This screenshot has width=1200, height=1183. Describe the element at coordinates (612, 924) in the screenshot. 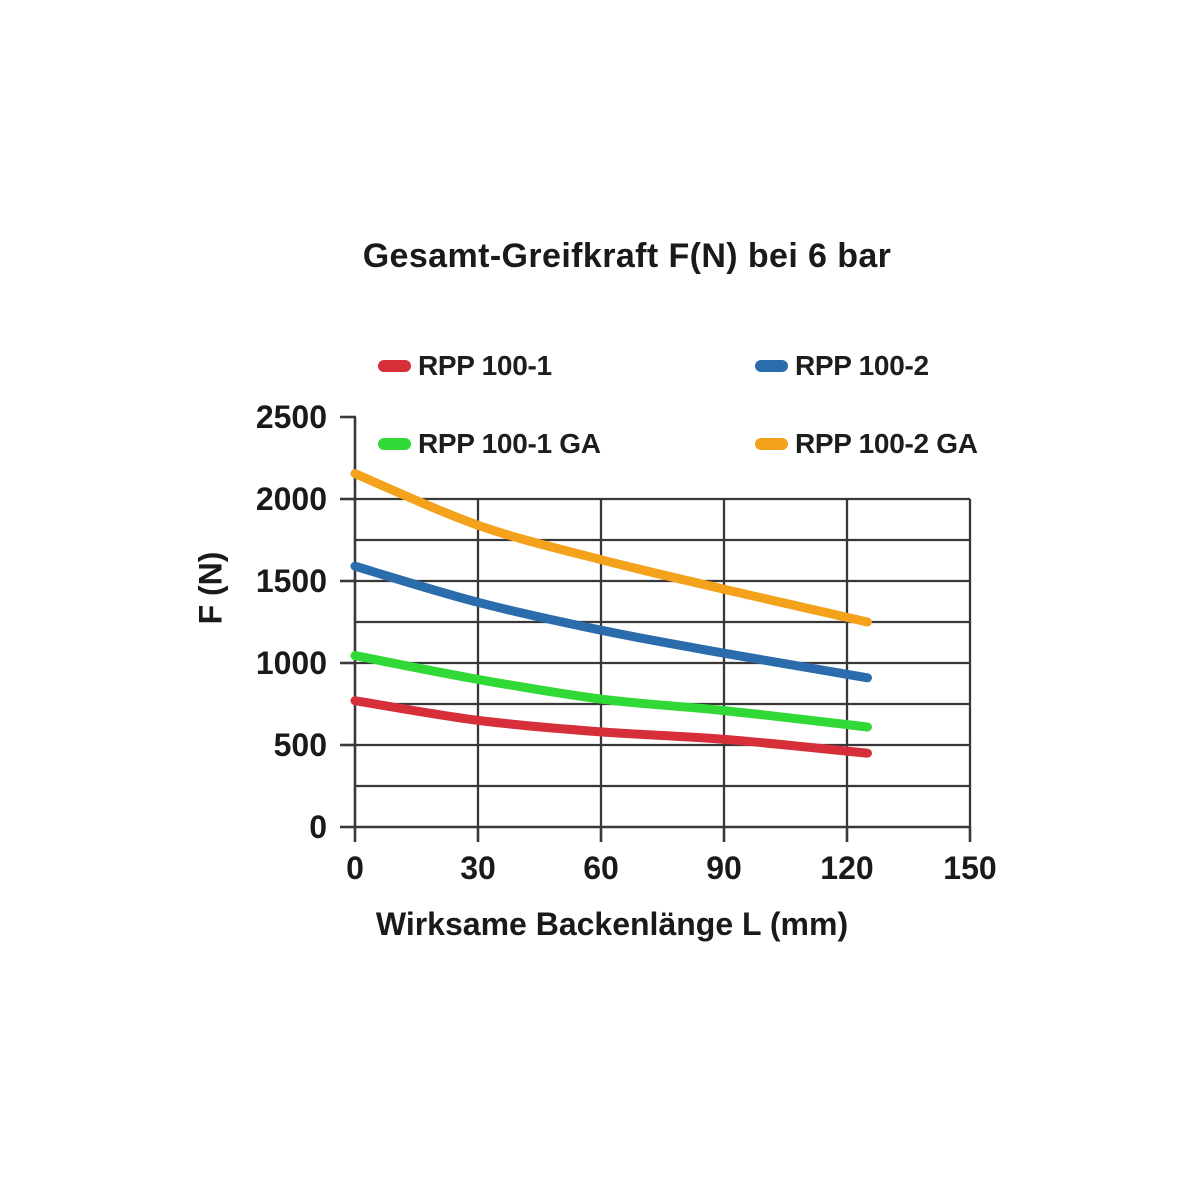

I see `x-axis-label: Wirksame Backenlänge L (mm)` at that location.